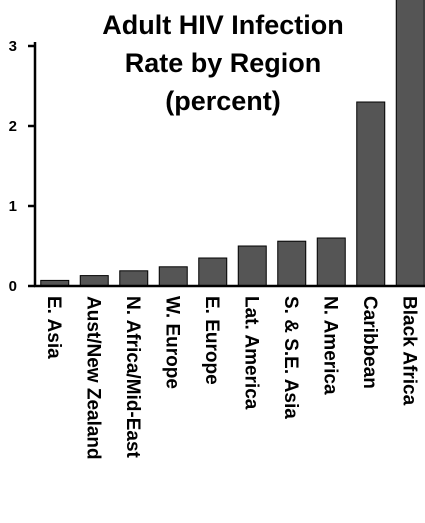 The image size is (425, 523). What do you see at coordinates (290, 357) in the screenshot?
I see `x-tick-label: S. & S.E. Asia` at bounding box center [290, 357].